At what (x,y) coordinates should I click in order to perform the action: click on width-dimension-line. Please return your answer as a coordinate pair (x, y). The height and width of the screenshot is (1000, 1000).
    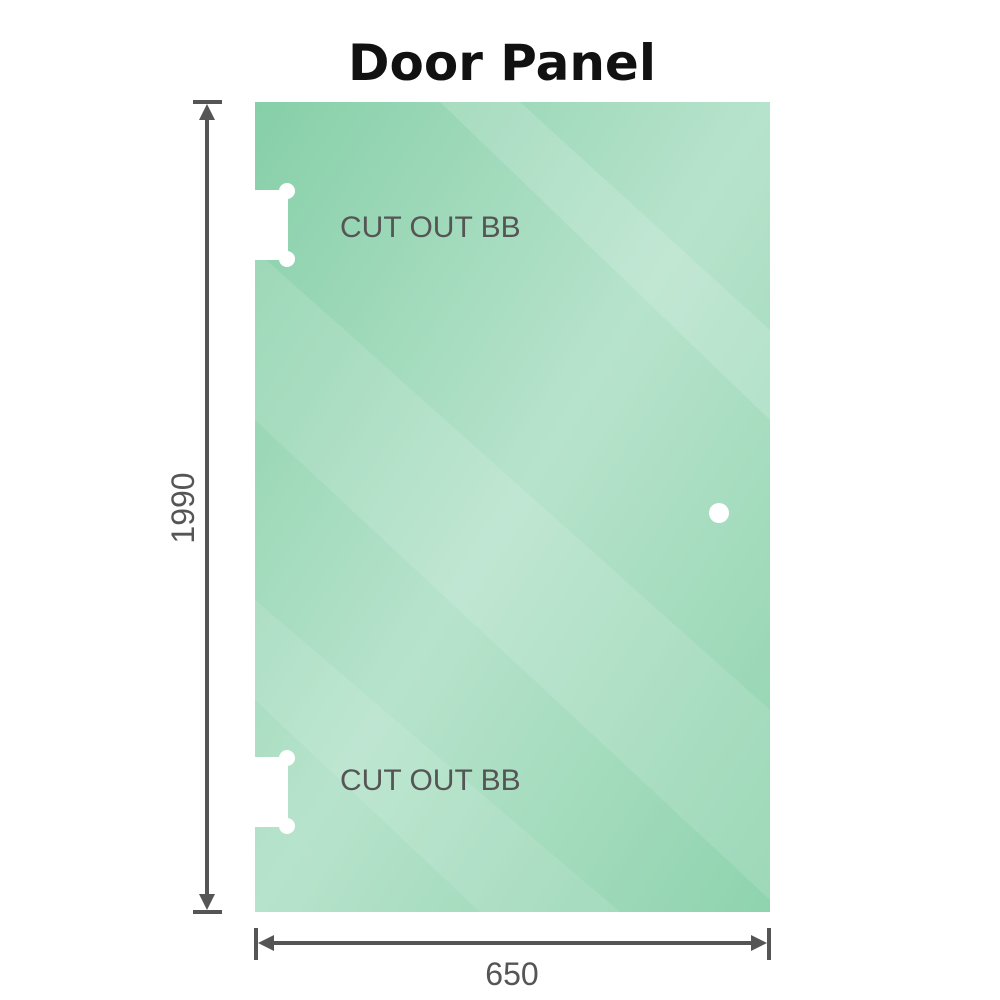
    Looking at the image, I should click on (512, 944).